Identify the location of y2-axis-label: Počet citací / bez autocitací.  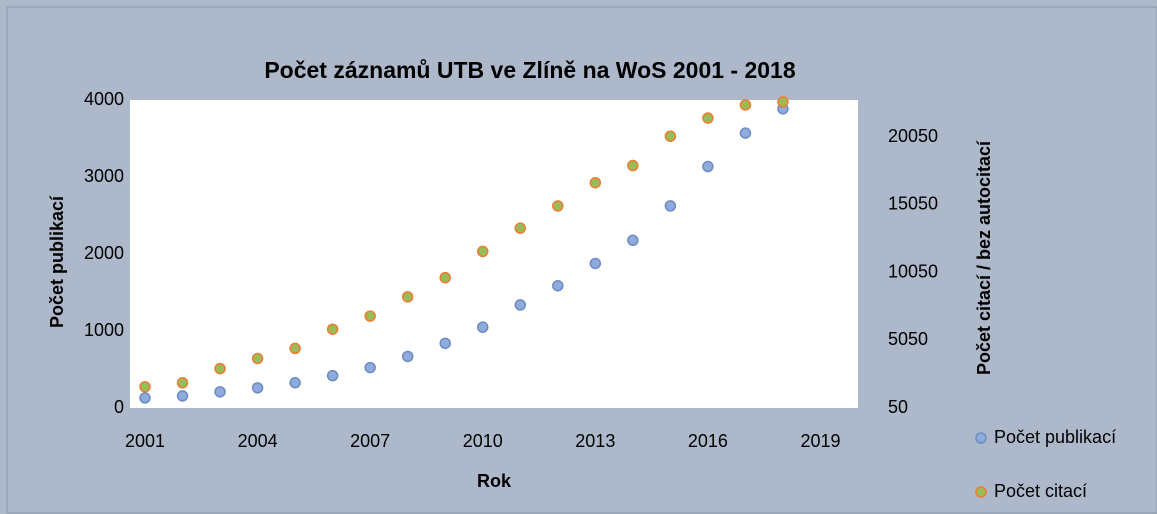
(984, 257).